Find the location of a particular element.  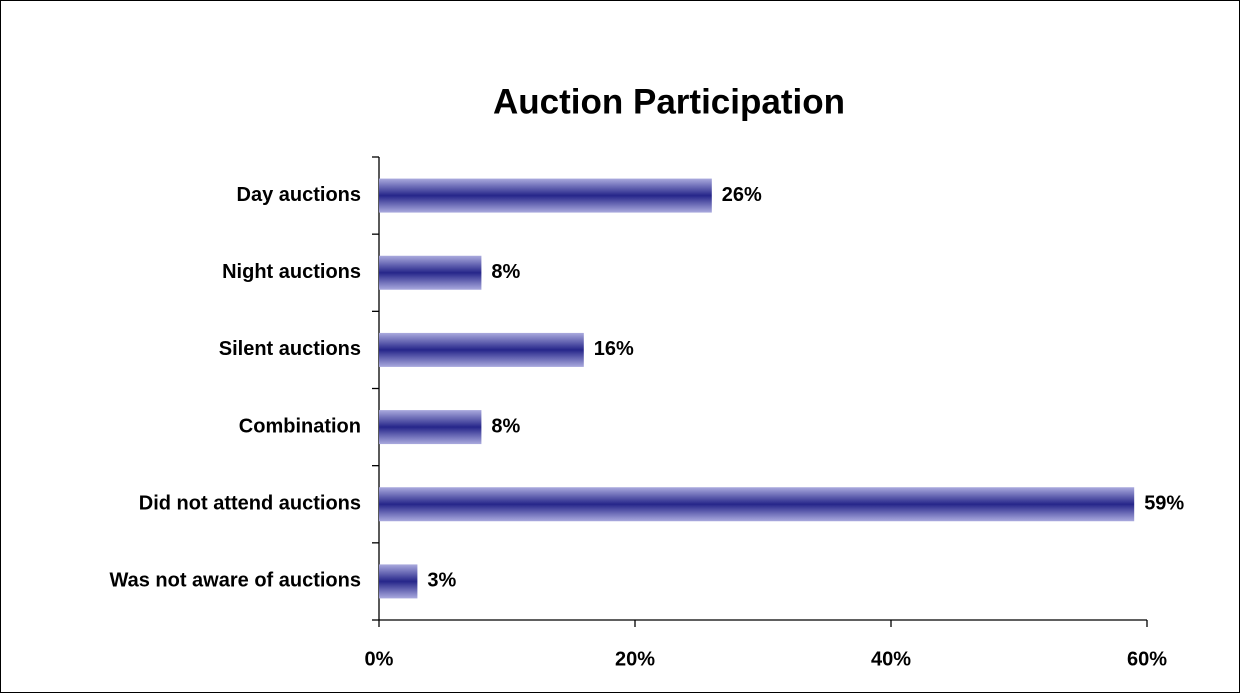

category-label: Was not aware of auctions is located at coordinates (235, 581).